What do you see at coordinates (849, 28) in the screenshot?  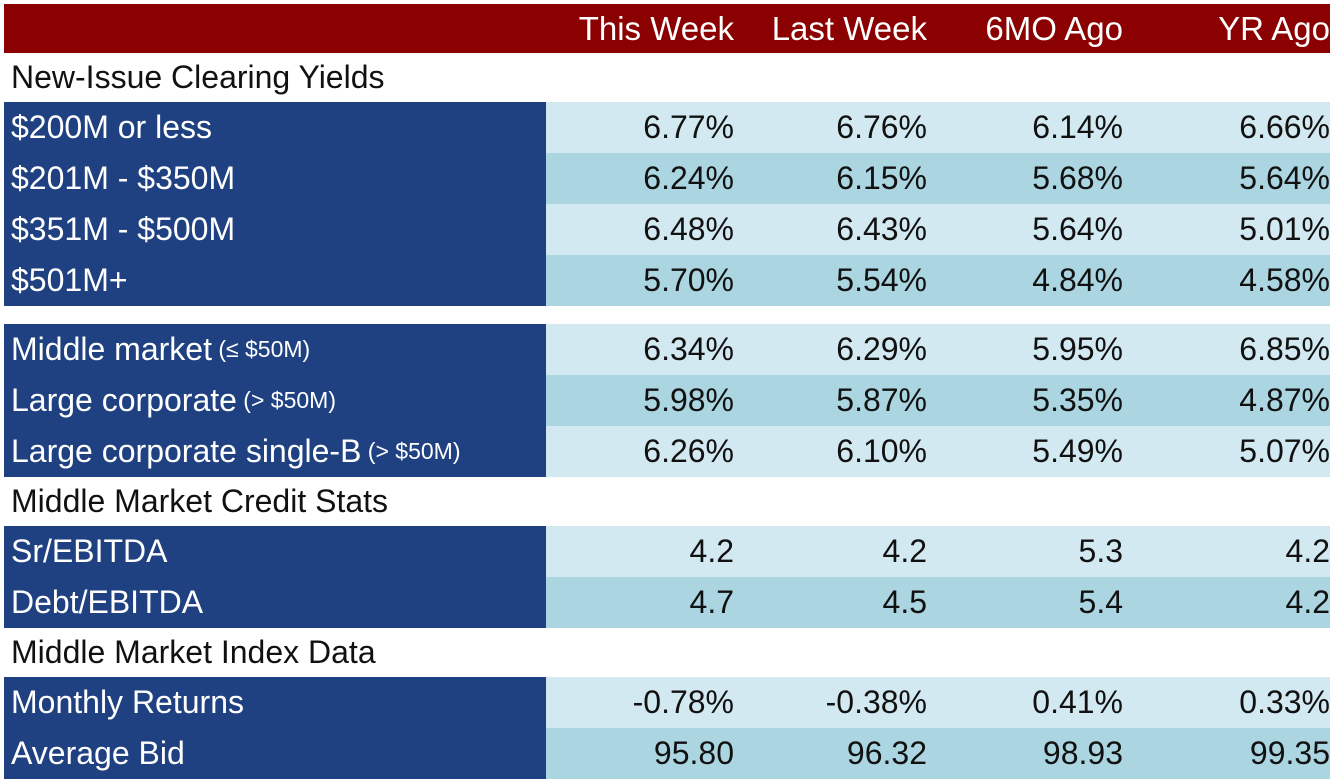 I see `column-header: Last Week` at bounding box center [849, 28].